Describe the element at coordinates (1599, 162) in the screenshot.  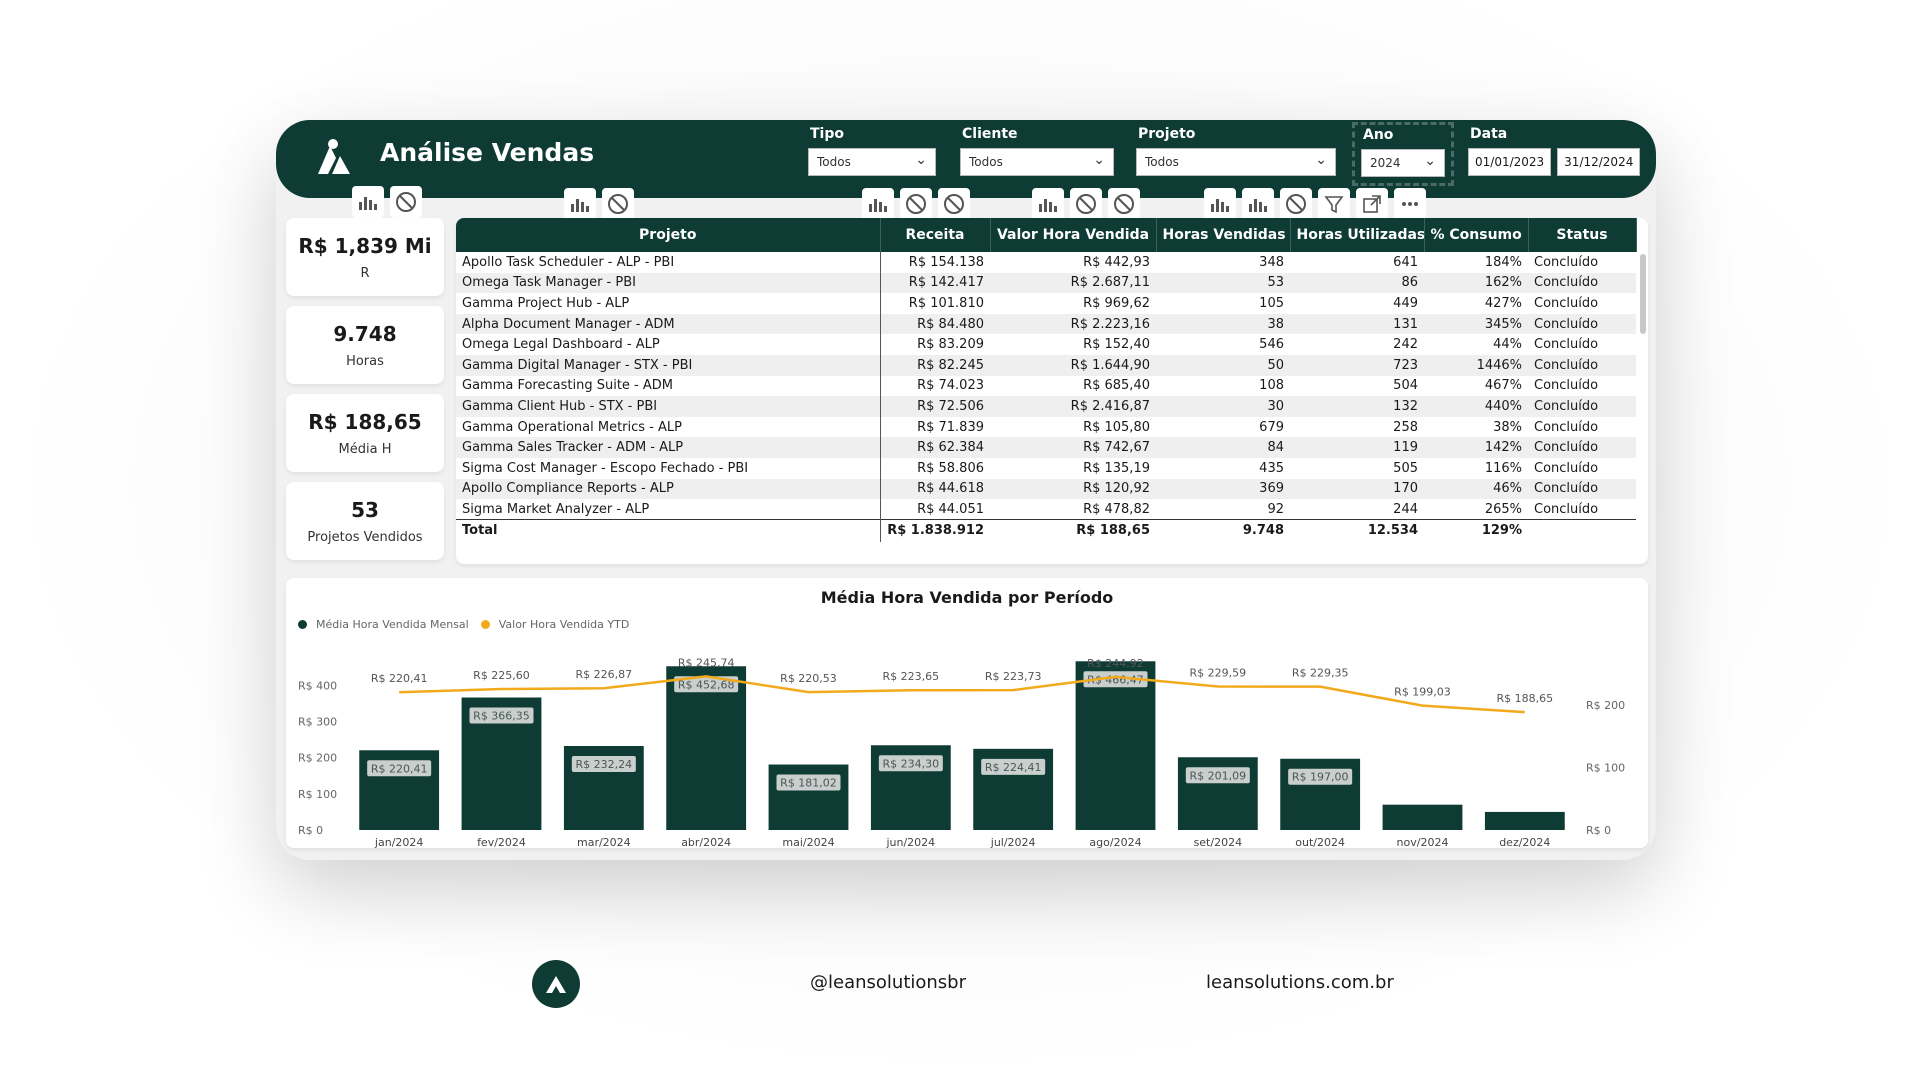
I see `date-end-input: 31/12/2024` at that location.